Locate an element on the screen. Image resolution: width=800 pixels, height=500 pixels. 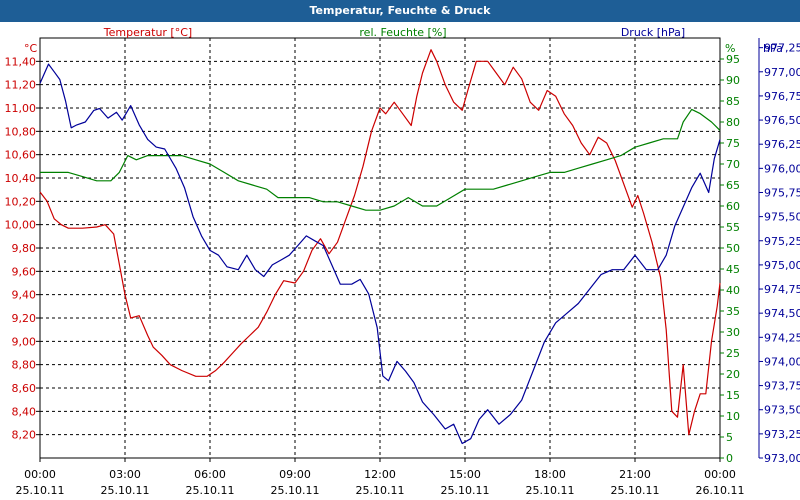
x-tick-date: 26.10.11 is located at coordinates (720, 490).